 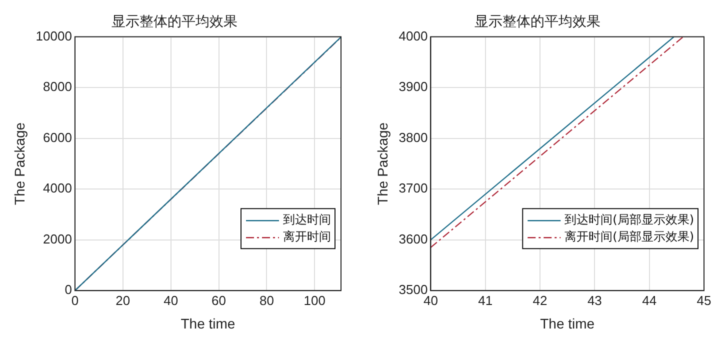 What do you see at coordinates (307, 219) in the screenshot?
I see `legend-label: 到达时间` at bounding box center [307, 219].